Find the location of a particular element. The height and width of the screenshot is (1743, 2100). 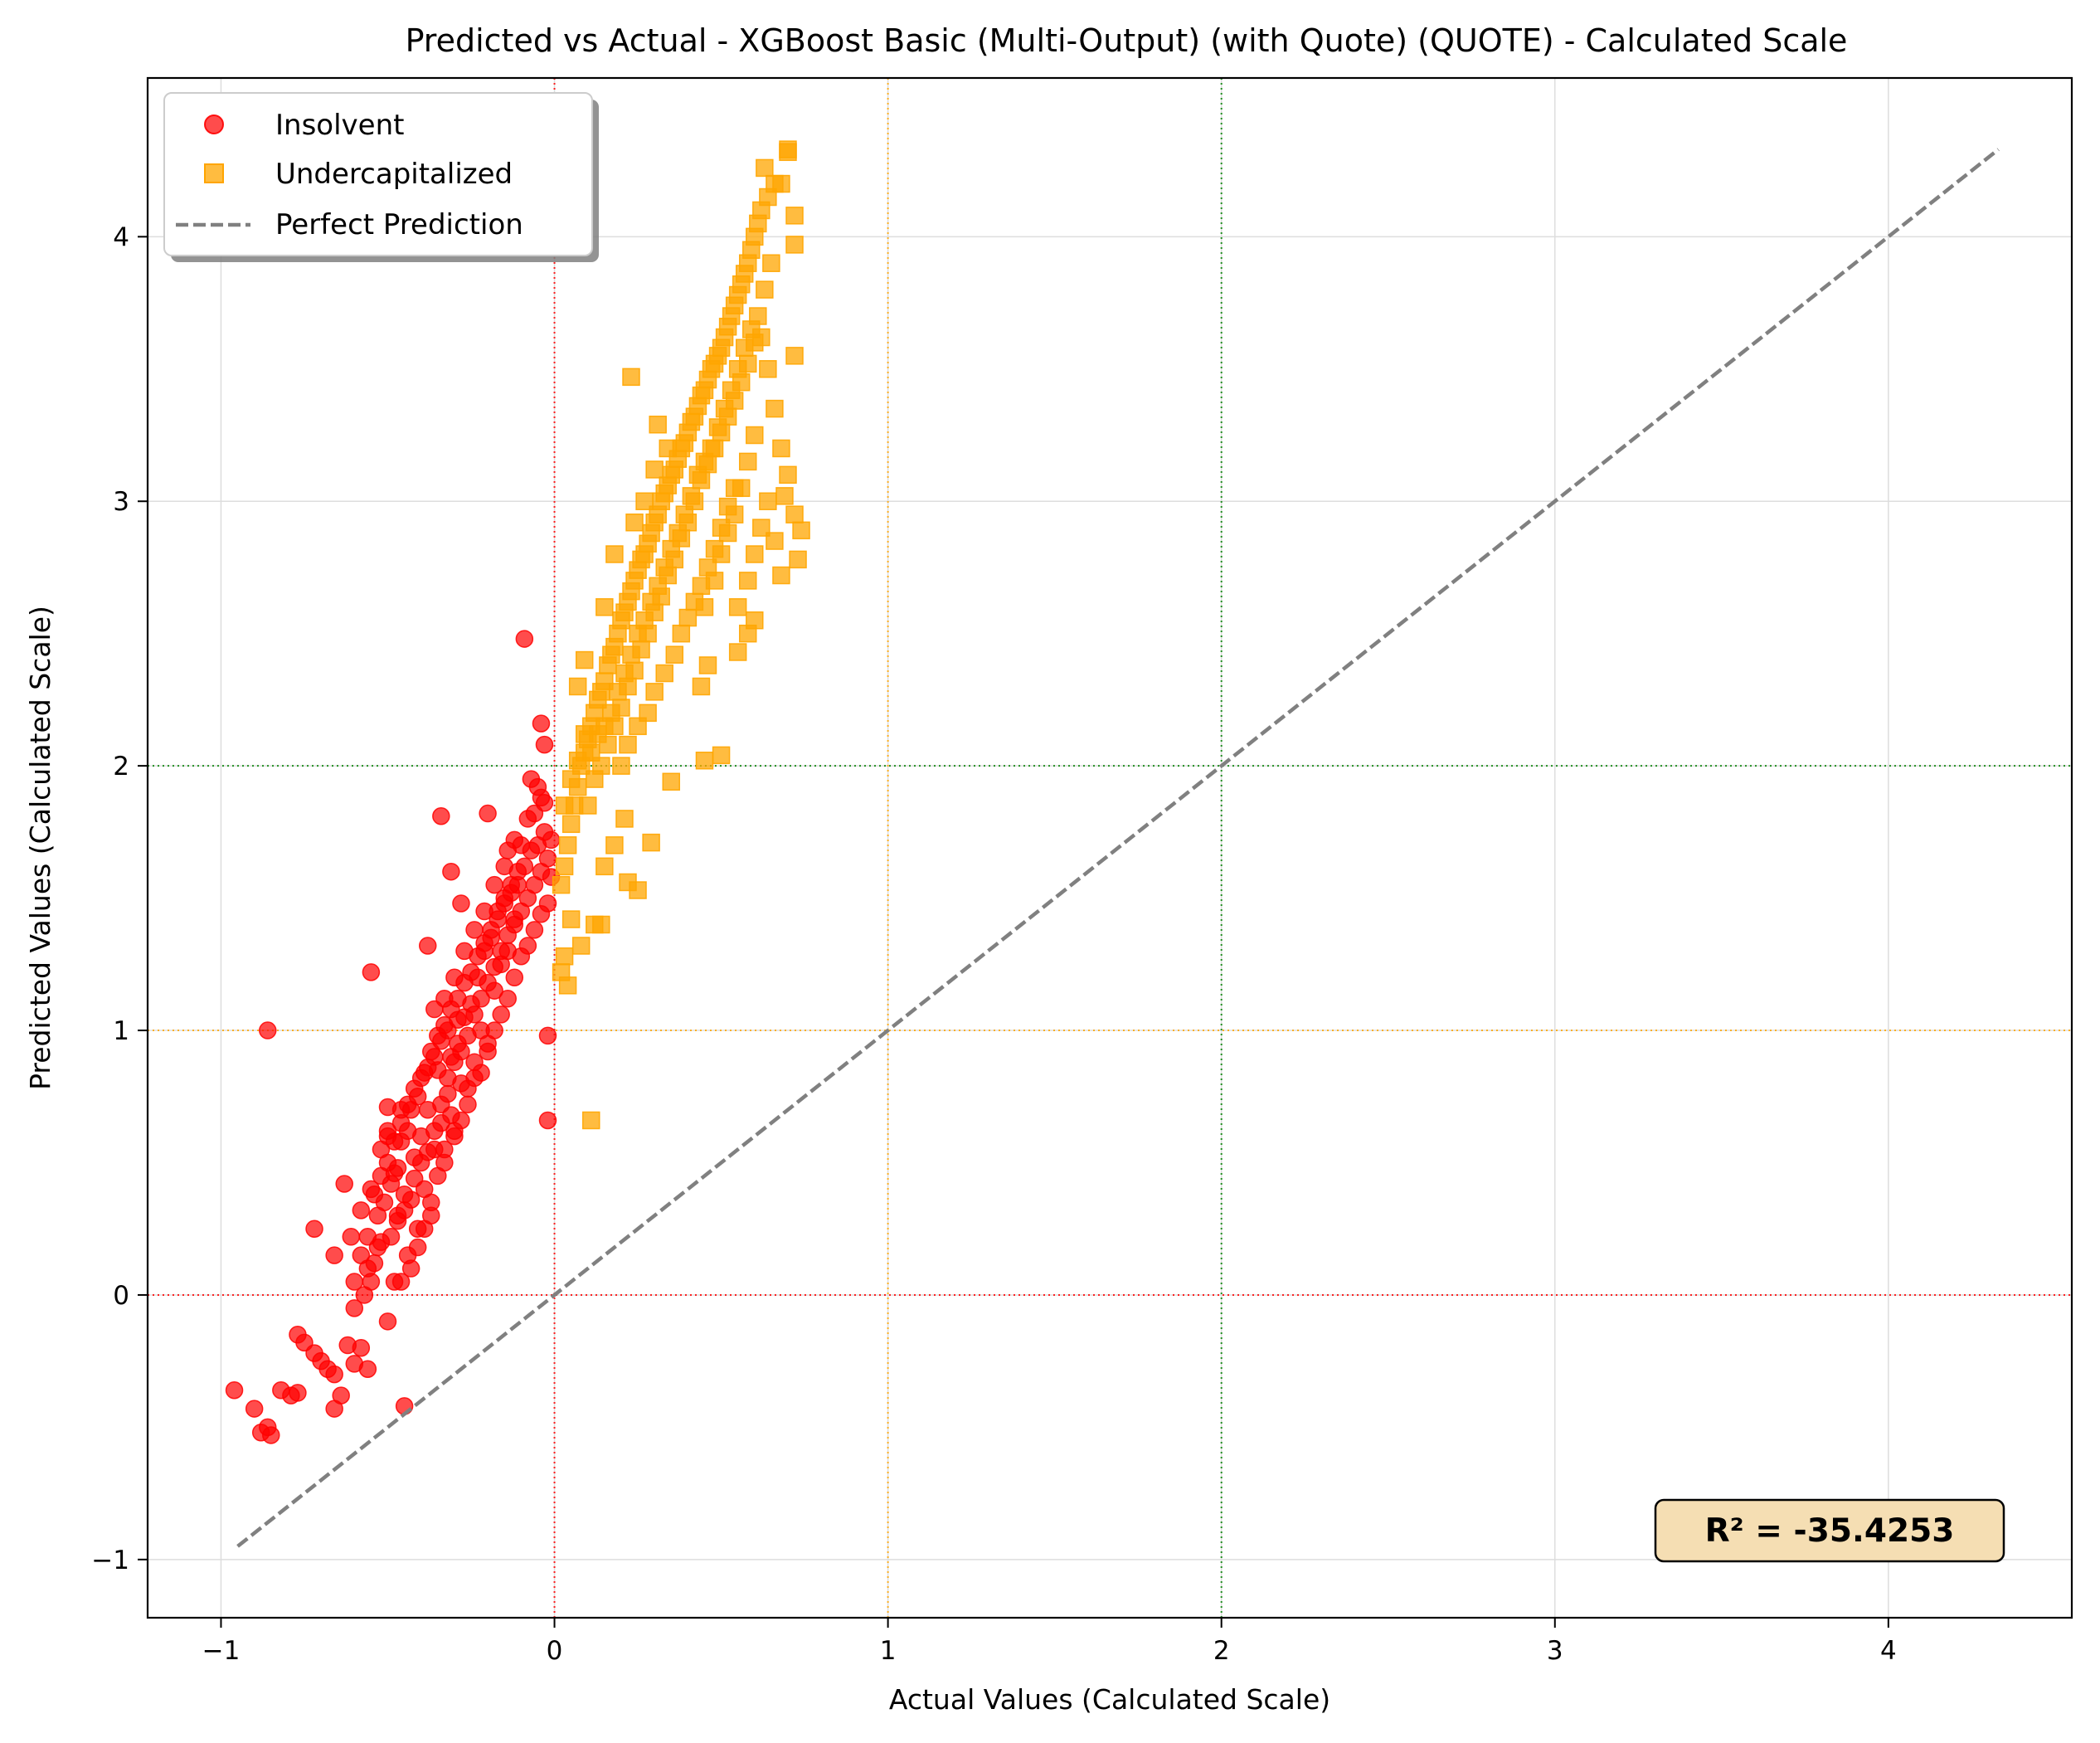

x-tick-label: 2 is located at coordinates (1221, 1651).